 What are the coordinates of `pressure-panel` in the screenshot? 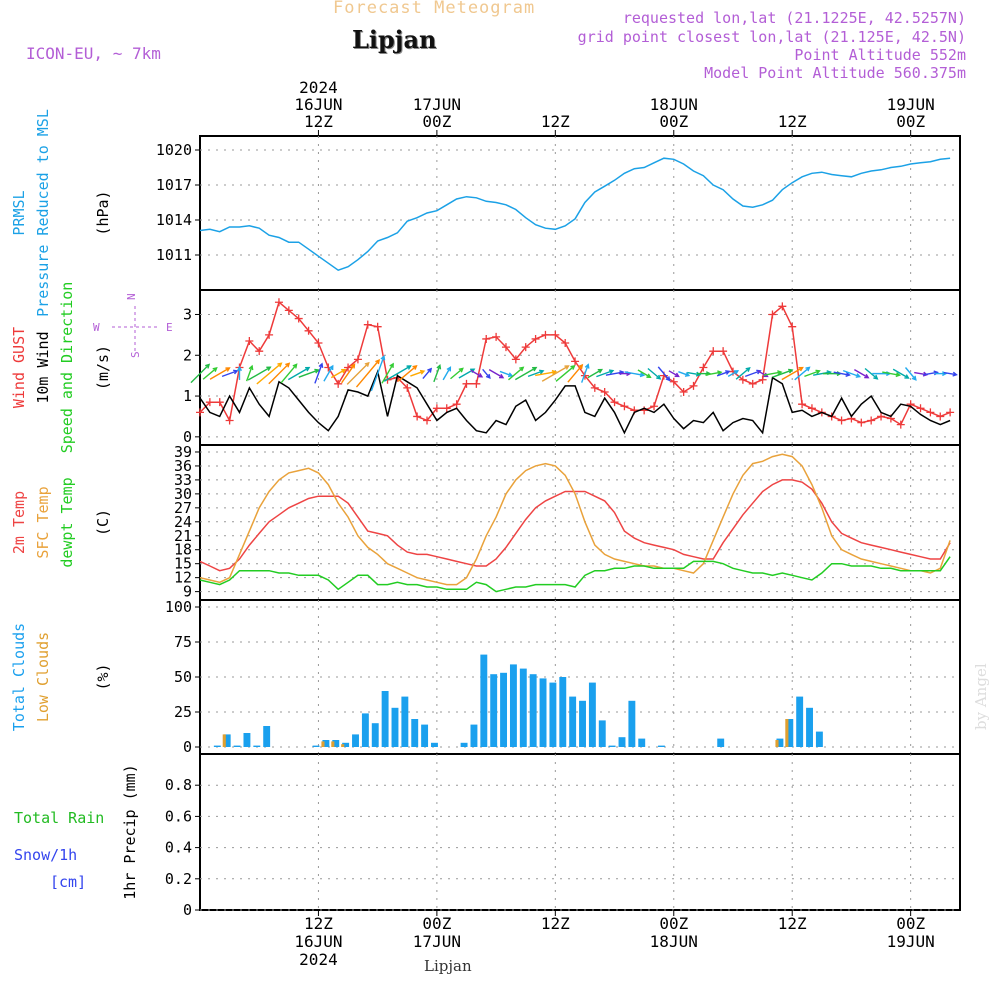 It's located at (578, 213).